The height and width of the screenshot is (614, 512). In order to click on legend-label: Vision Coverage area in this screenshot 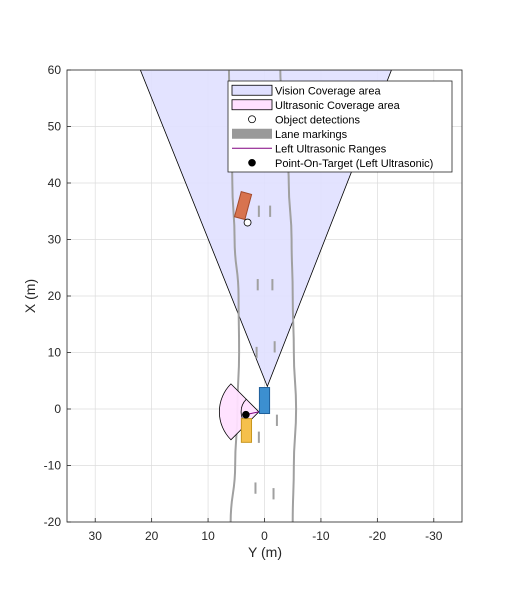, I will do `click(328, 91)`.